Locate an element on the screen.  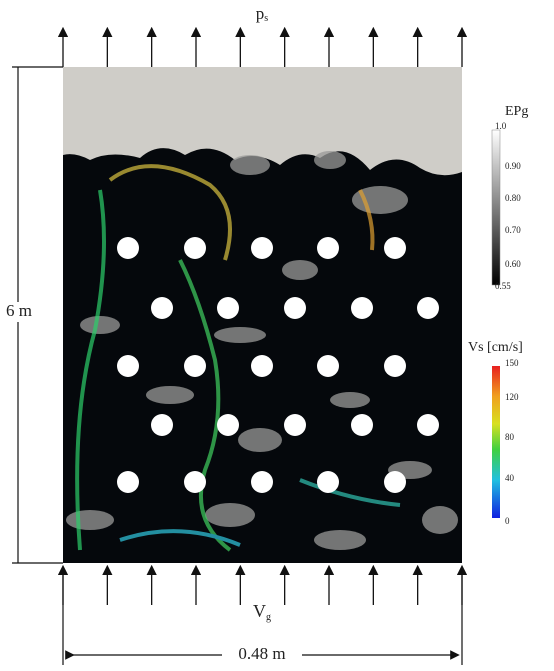
label-main: V is located at coordinates (259, 611).